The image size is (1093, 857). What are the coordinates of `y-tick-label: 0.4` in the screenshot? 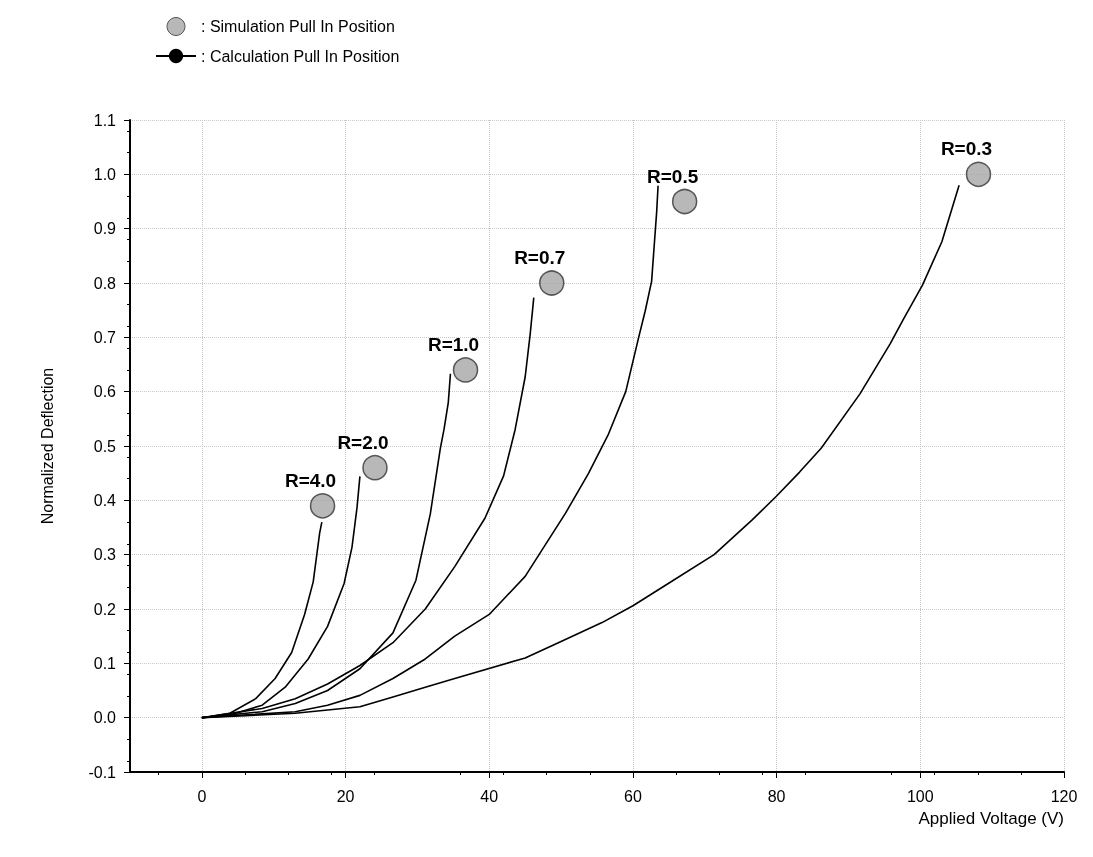 It's located at (105, 500).